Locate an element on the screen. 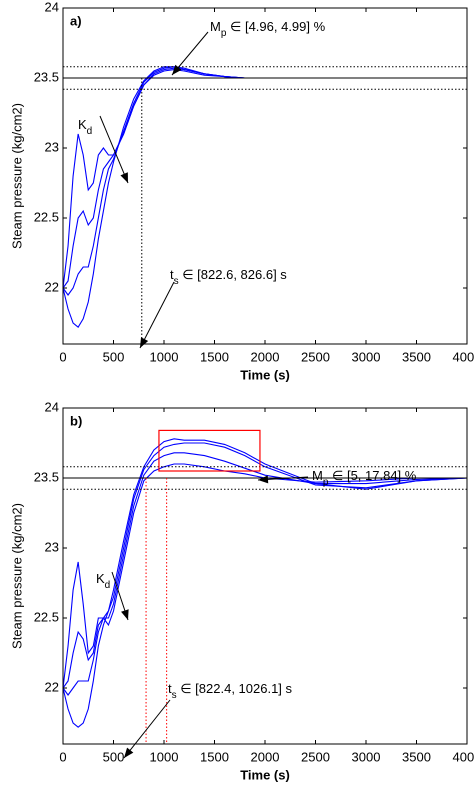  annotation: ts ∈ [822.4, 1026.1] s is located at coordinates (230, 690).